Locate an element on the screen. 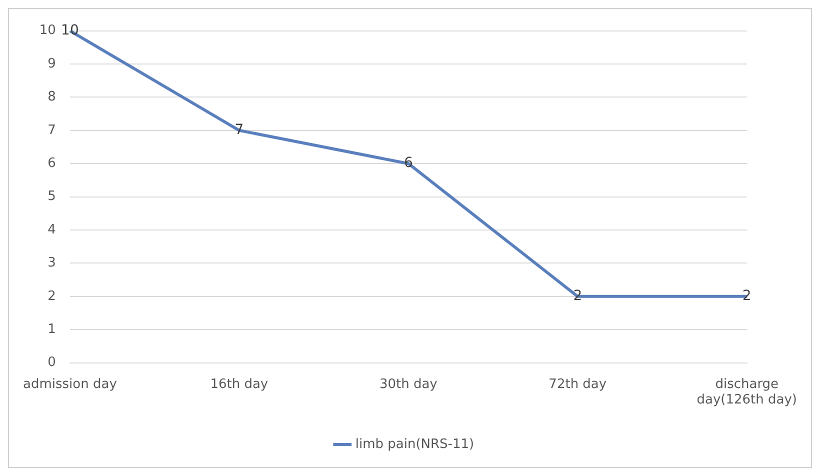  y-tick-label: 9 is located at coordinates (52, 64).